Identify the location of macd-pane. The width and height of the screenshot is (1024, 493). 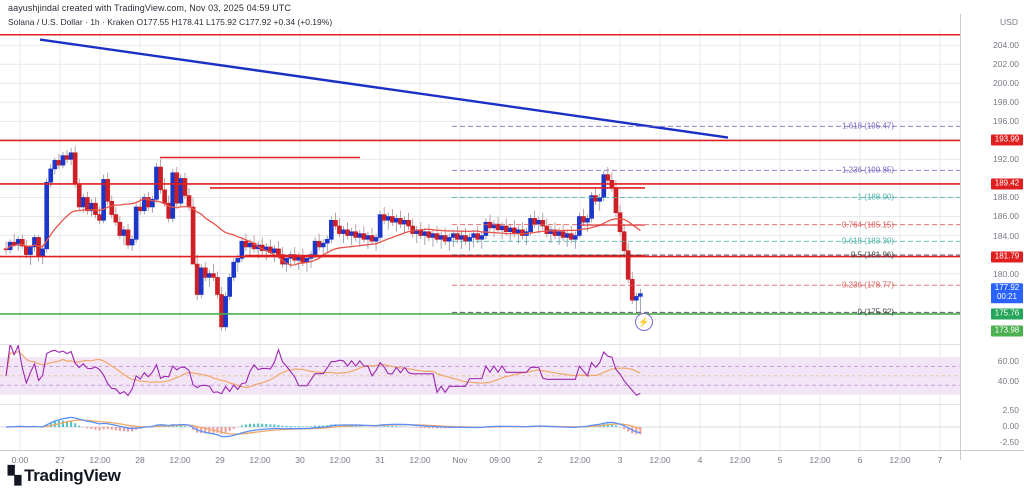
(480, 427).